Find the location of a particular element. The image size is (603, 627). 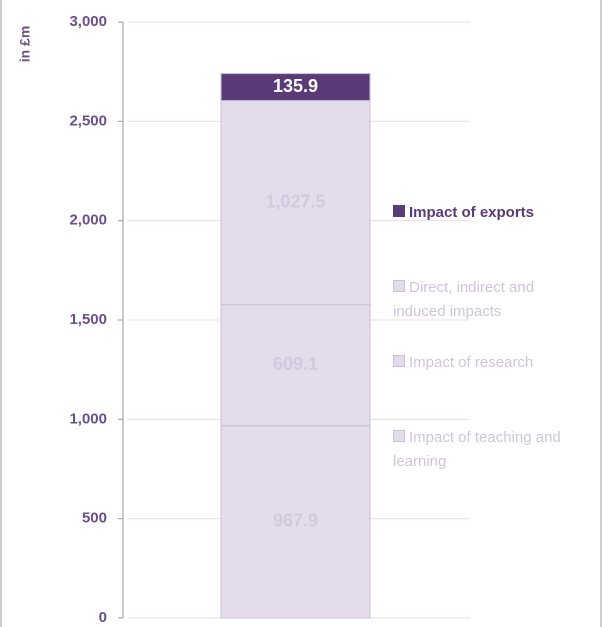

legend-item: Impact of exports is located at coordinates (488, 213).